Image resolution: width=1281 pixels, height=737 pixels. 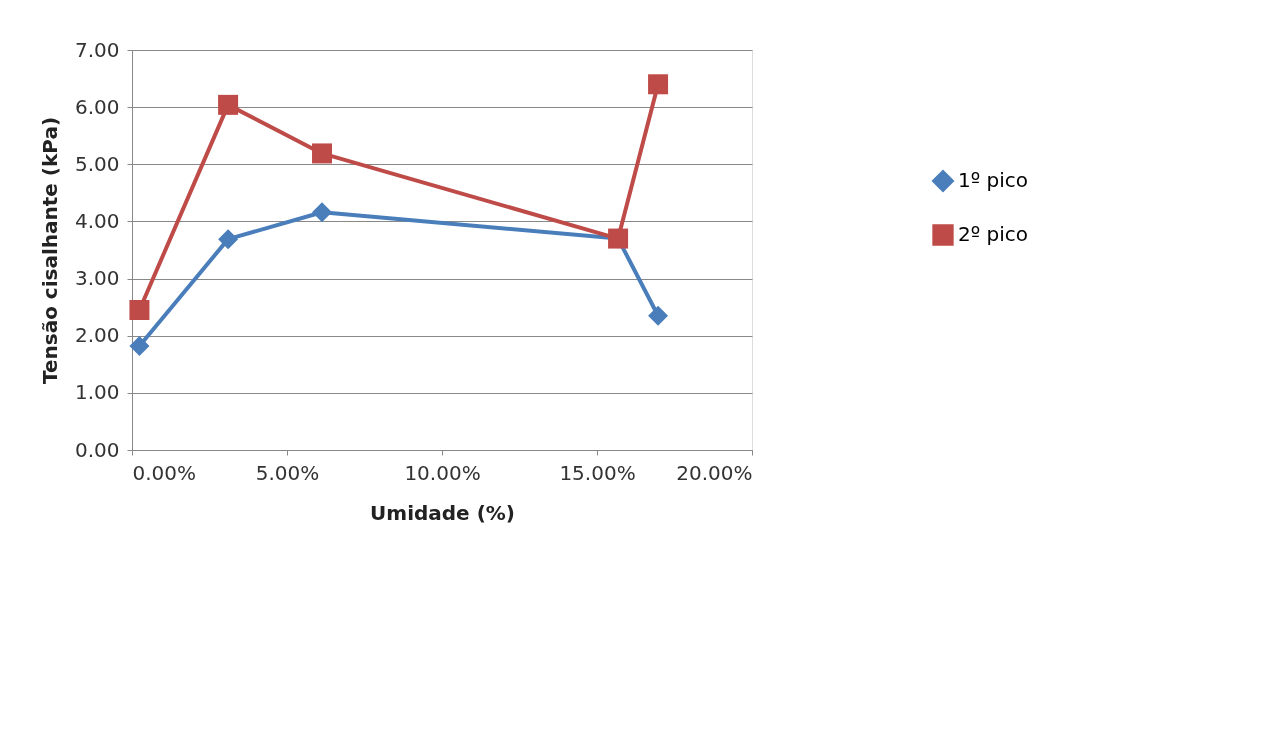 What do you see at coordinates (49, 250) in the screenshot?
I see `y-axis-title: Tensão cisalhante (kPa)` at bounding box center [49, 250].